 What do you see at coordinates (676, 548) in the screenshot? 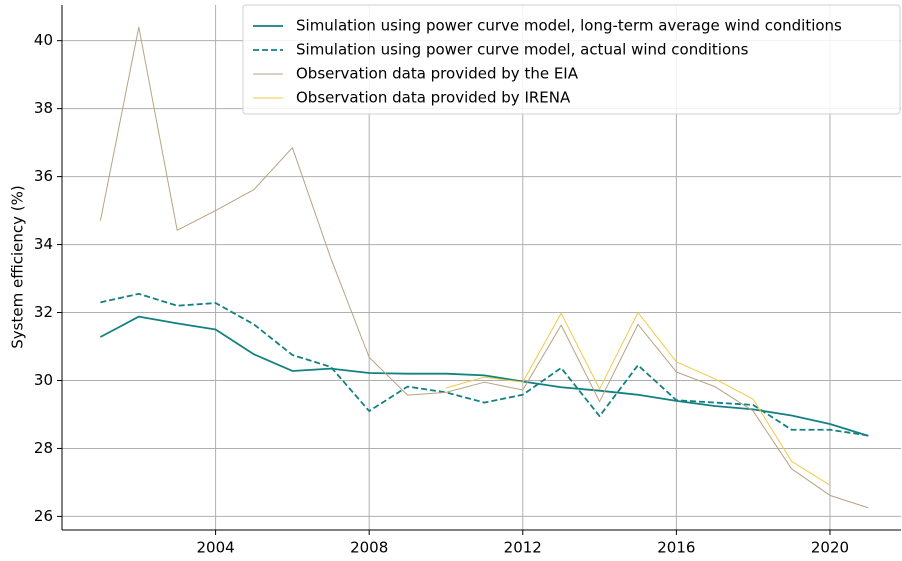
I see `x-tick-label: 2016` at bounding box center [676, 548].